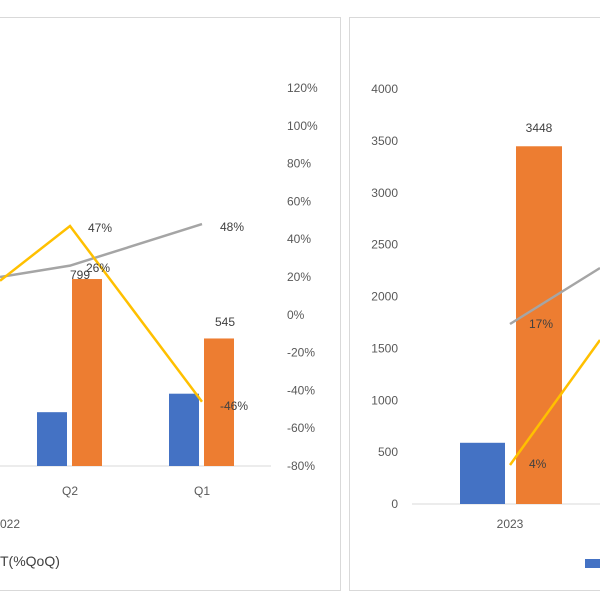 This screenshot has height=600, width=600. What do you see at coordinates (384, 245) in the screenshot?
I see `y-tick-label: 2500` at bounding box center [384, 245].